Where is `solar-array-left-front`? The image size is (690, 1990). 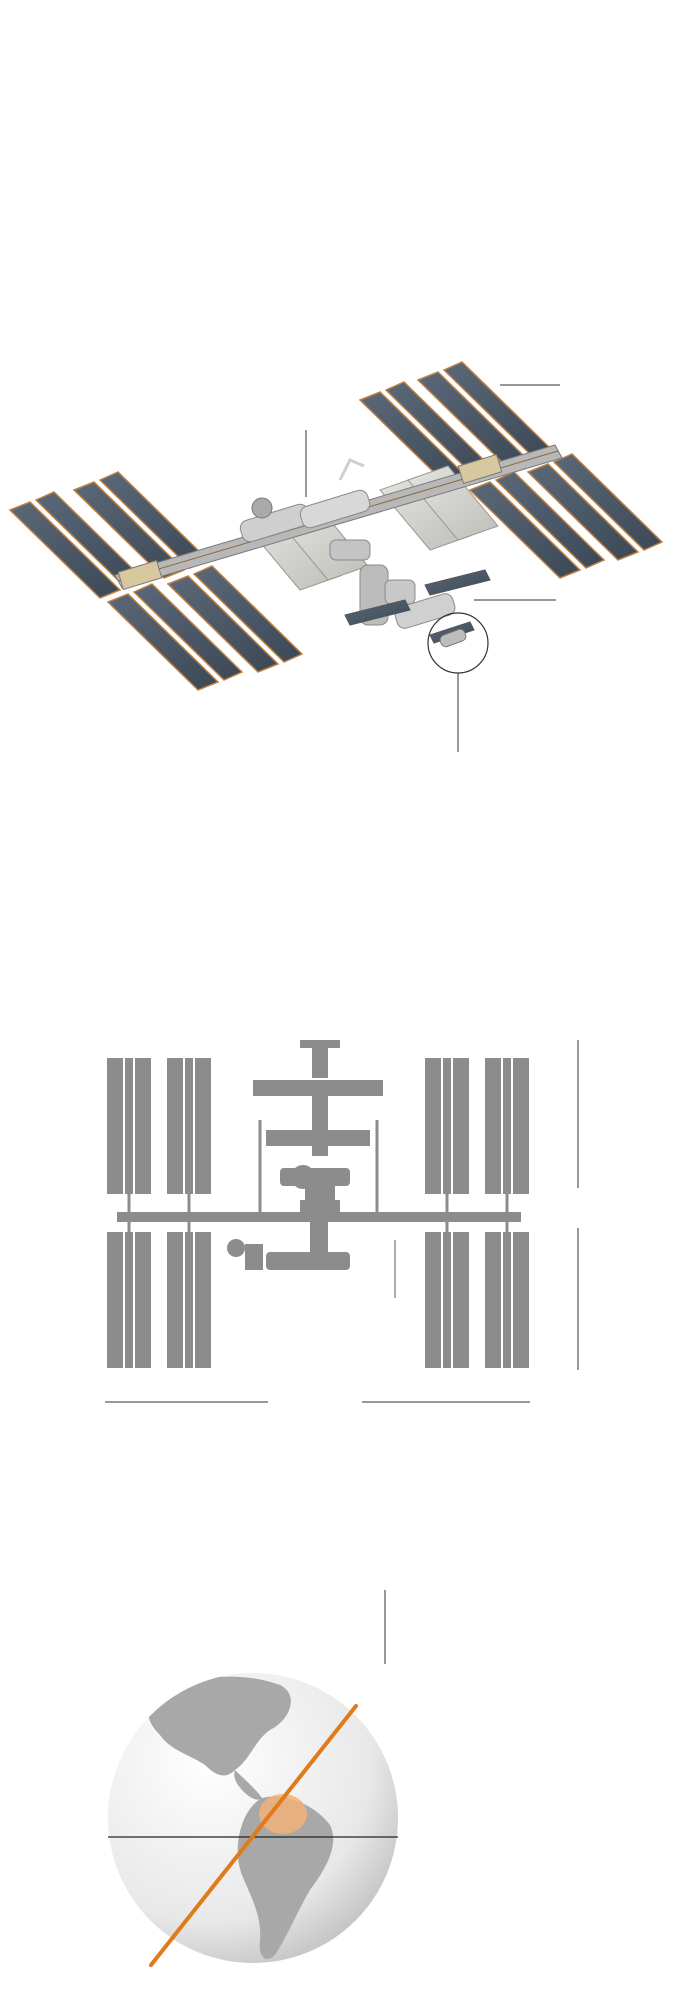
solar-array-left-front is located at coordinates (205, 628).